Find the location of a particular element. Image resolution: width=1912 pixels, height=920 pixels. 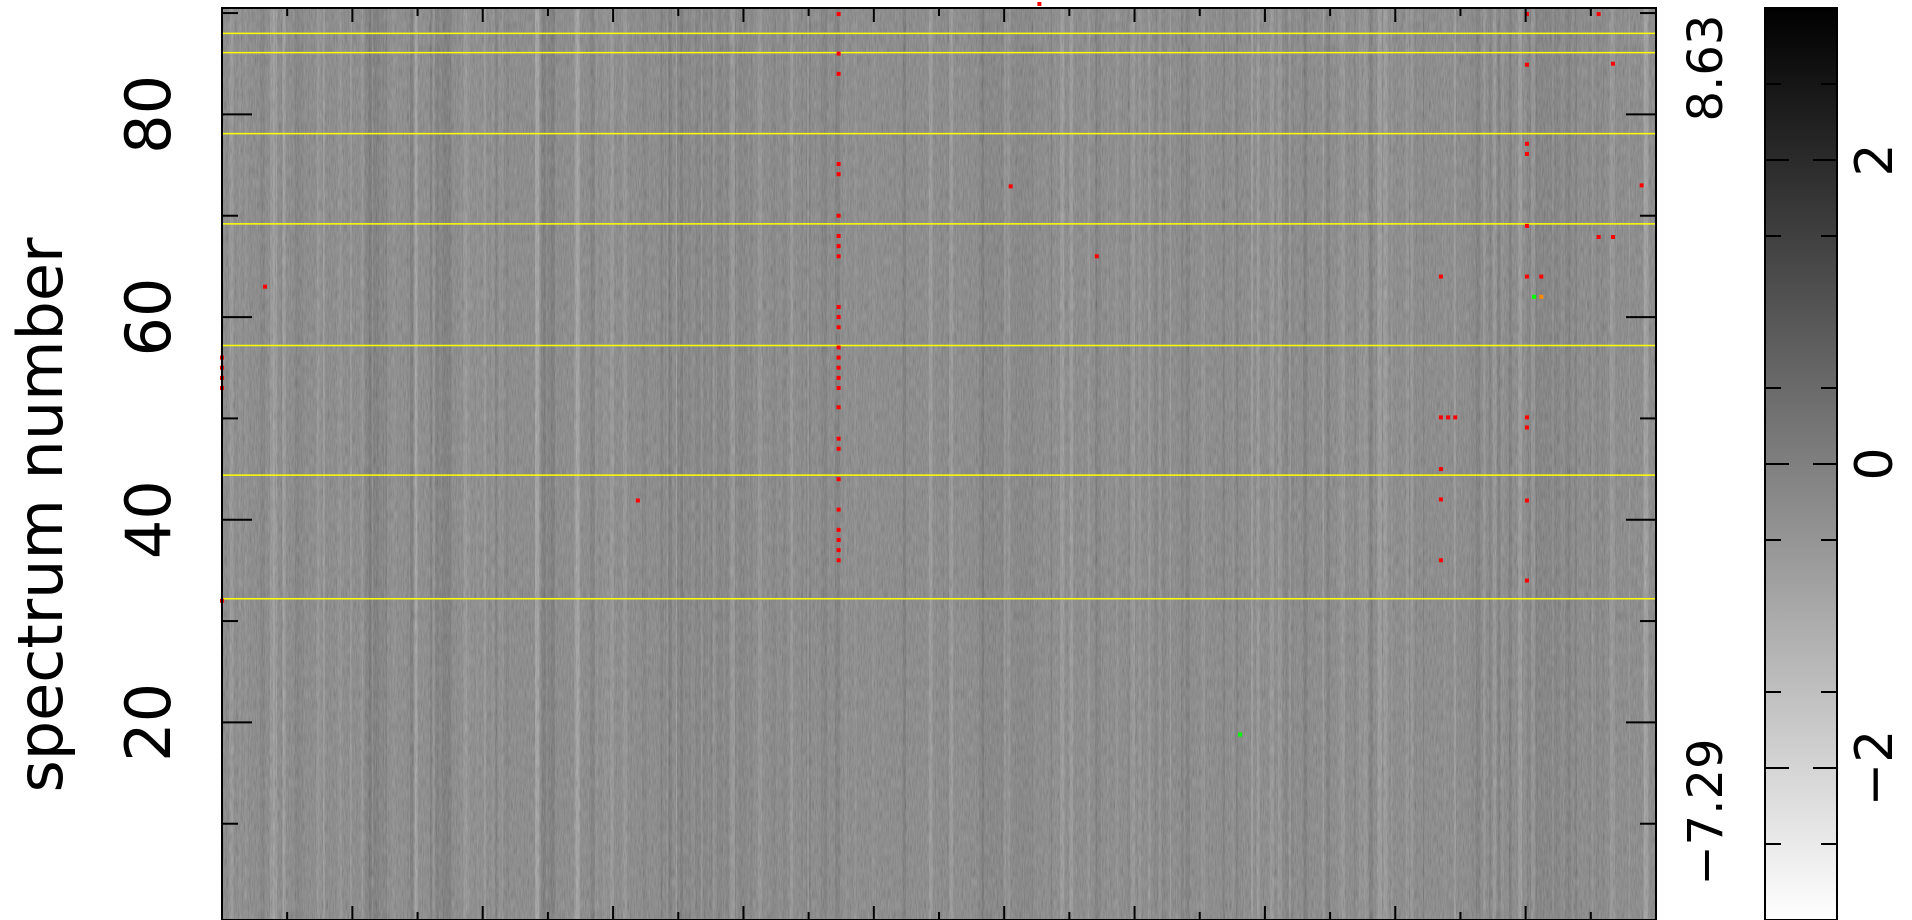

data-max-label: 8.63 is located at coordinates (1706, 68).